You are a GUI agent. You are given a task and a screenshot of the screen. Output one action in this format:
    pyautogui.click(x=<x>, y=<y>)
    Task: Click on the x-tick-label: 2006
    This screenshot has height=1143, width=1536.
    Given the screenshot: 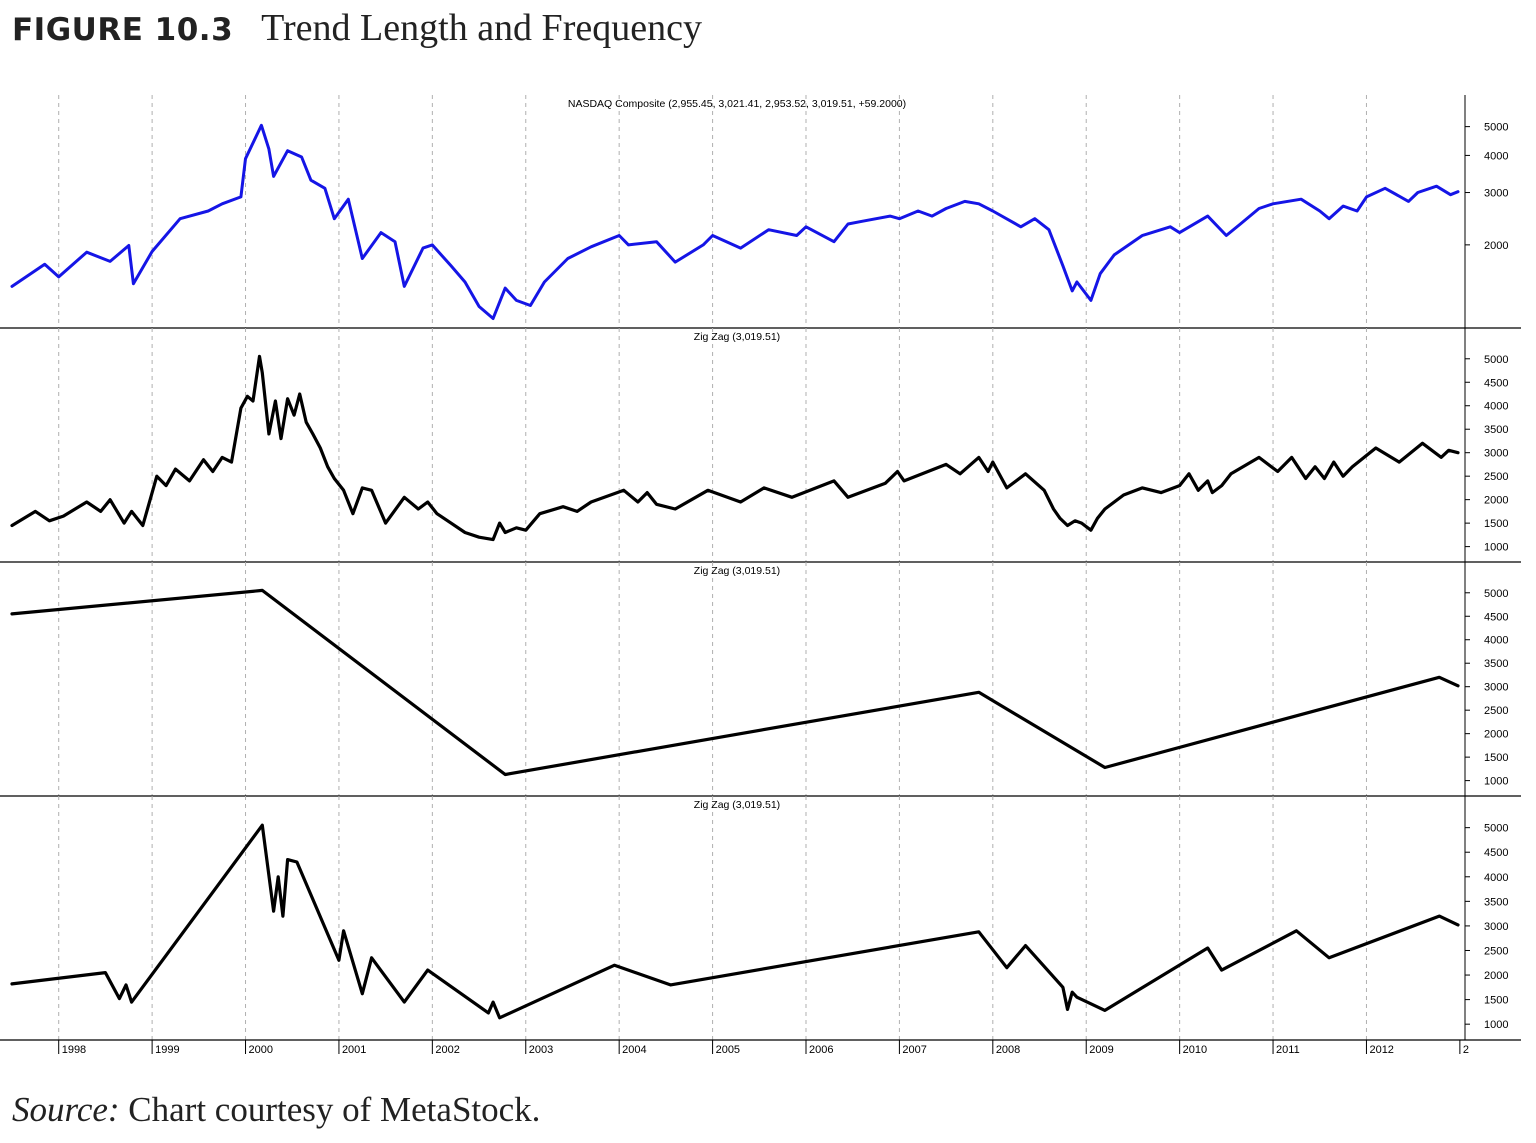 What is the action you would take?
    pyautogui.click(x=821, y=1050)
    